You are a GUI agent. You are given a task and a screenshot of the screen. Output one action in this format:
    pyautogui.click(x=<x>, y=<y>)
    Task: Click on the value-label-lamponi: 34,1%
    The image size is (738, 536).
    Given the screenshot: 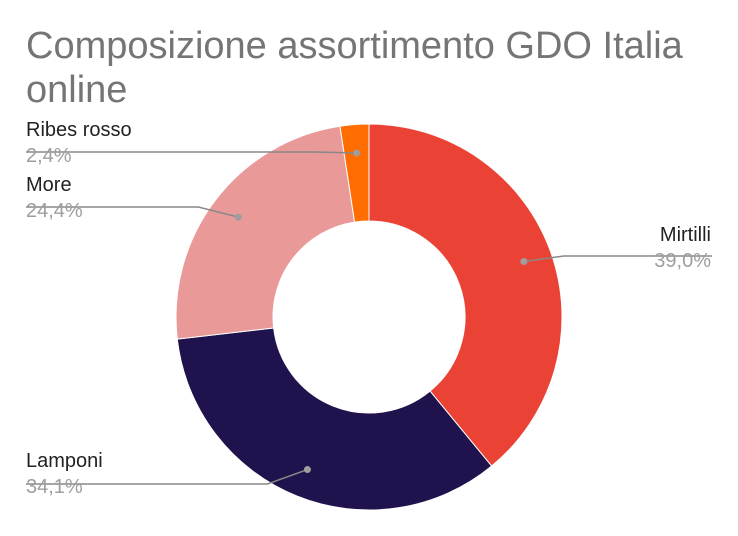 What is the action you would take?
    pyautogui.click(x=54, y=487)
    